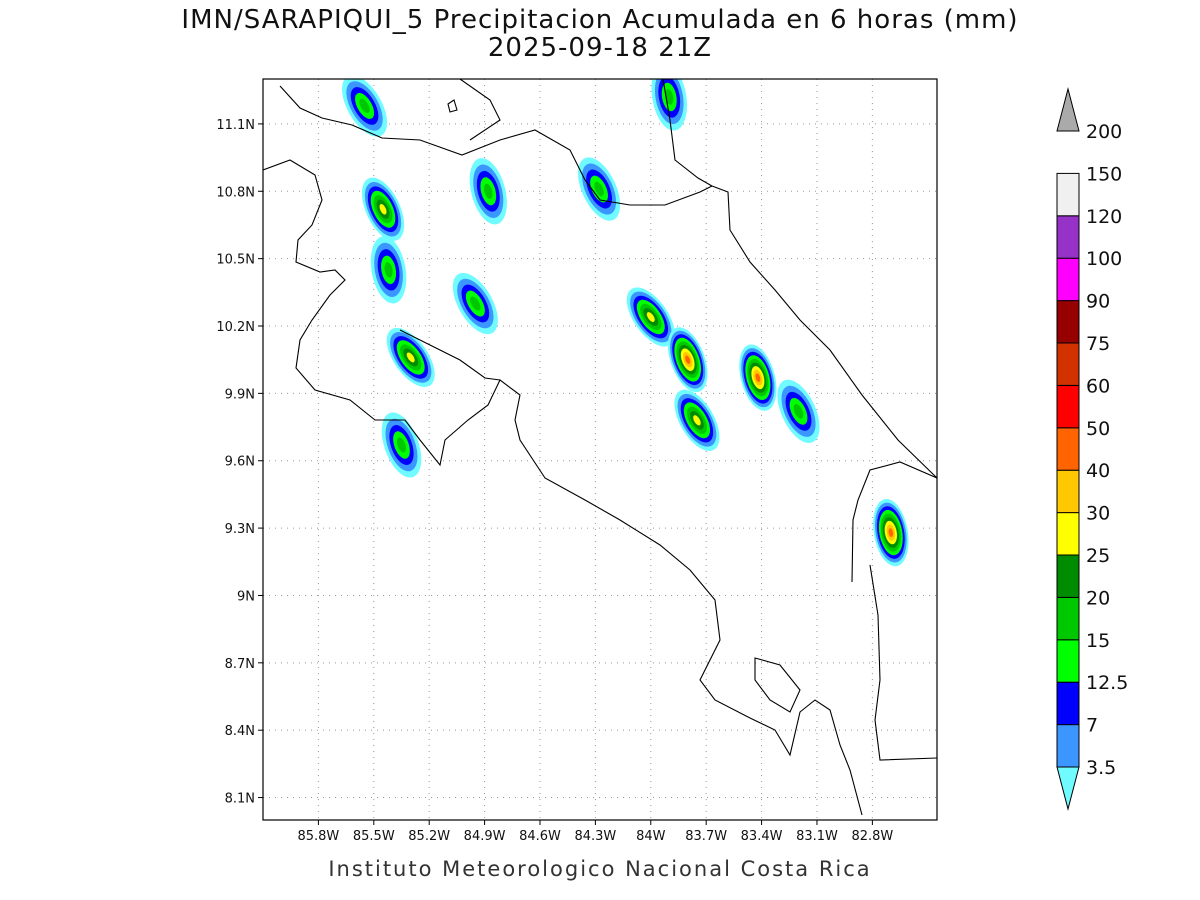  What do you see at coordinates (1098, 514) in the screenshot?
I see `colorbar-label: 30` at bounding box center [1098, 514].